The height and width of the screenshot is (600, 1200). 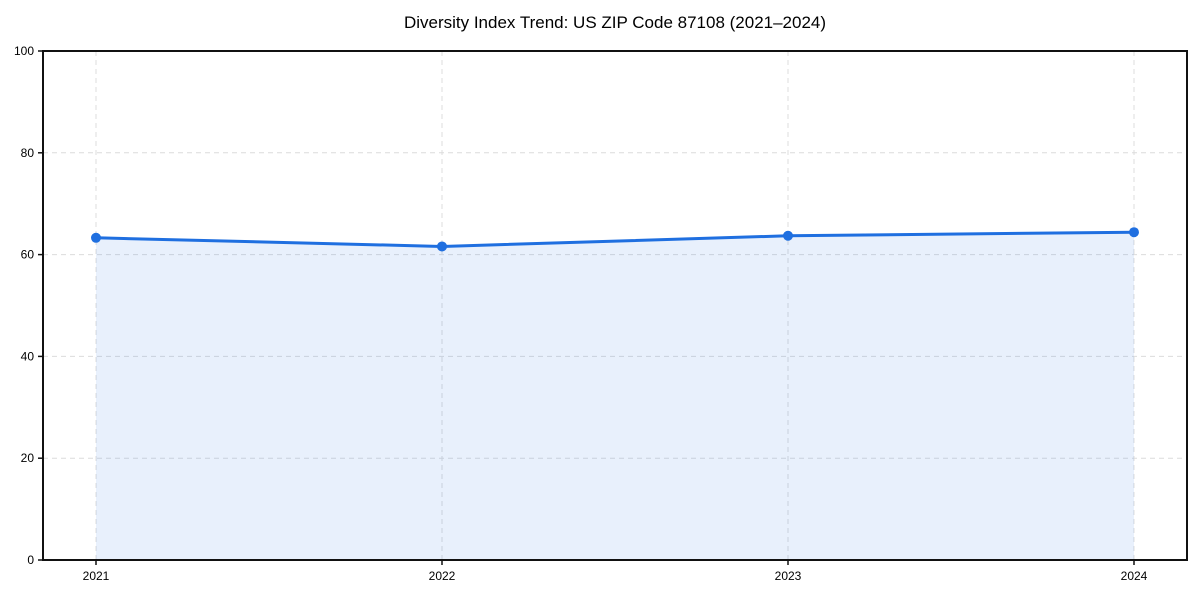 I want to click on y-tick-label: 40, so click(x=28, y=356).